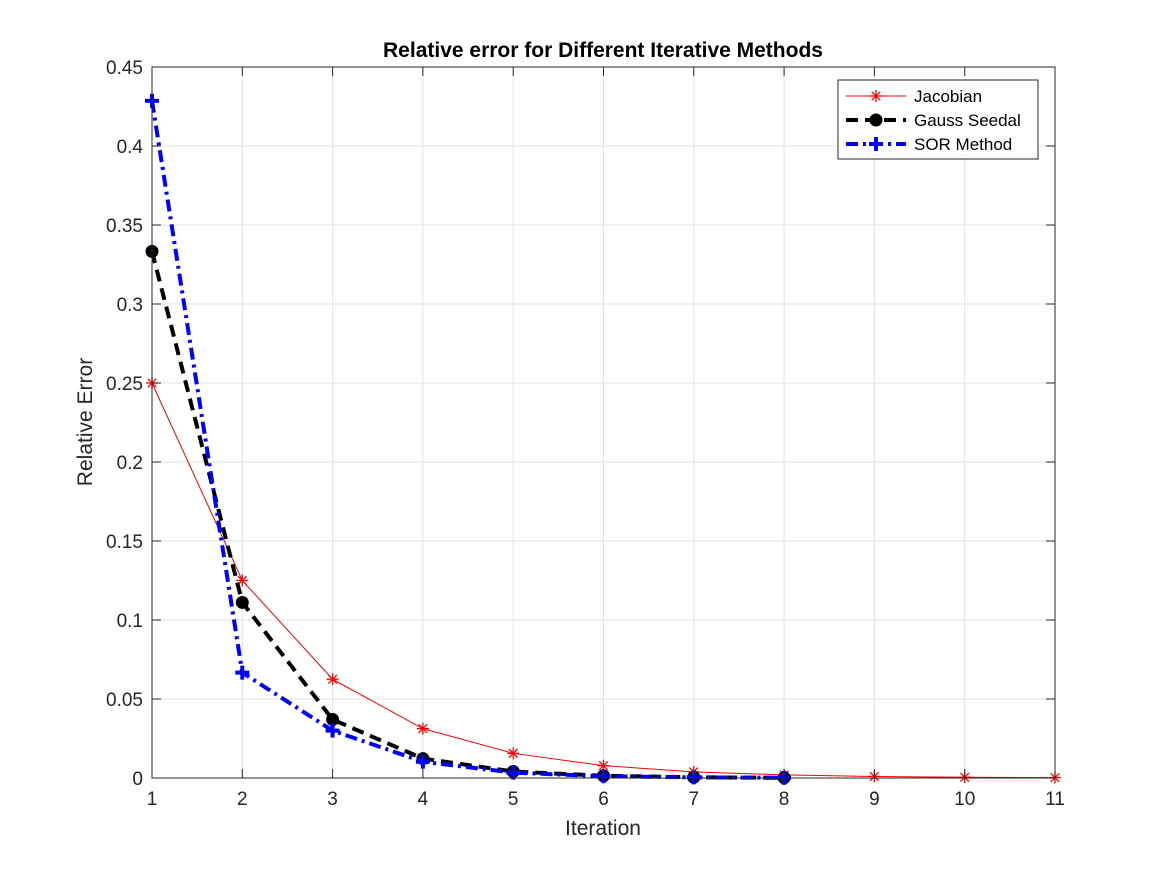 This screenshot has height=875, width=1167. Describe the element at coordinates (124, 384) in the screenshot. I see `y-tick-label: 0.25` at that location.